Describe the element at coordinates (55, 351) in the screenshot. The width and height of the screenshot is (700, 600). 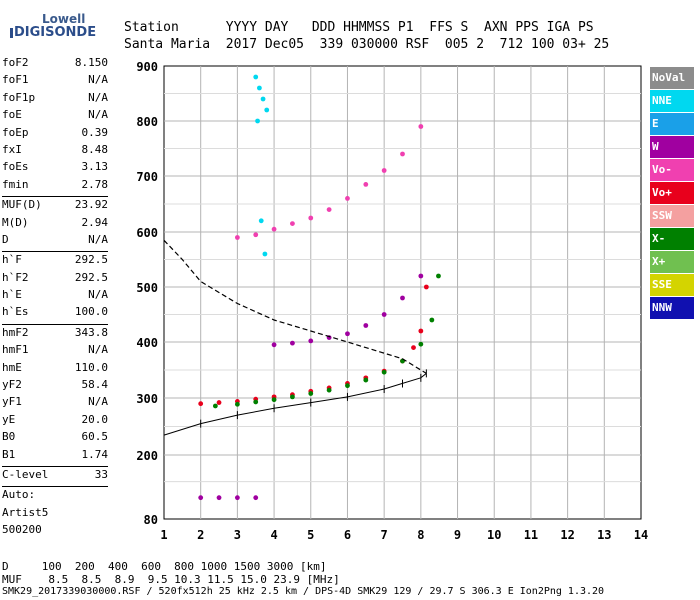
I see `param-row: hmF1 N/A` at that location.